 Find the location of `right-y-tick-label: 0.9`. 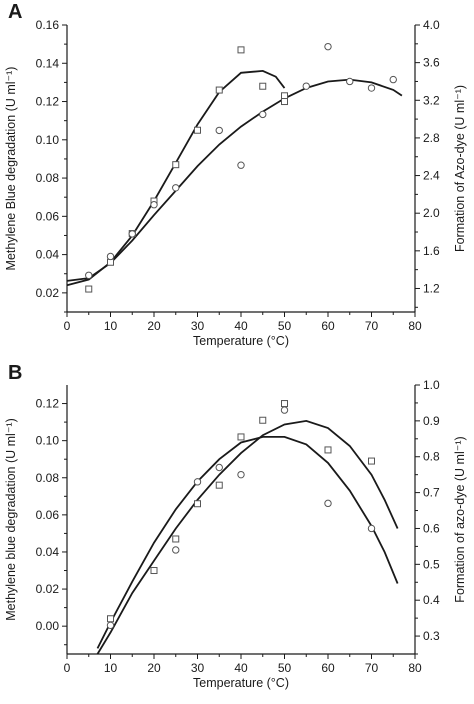

right-y-tick-label: 0.9 is located at coordinates (431, 421).